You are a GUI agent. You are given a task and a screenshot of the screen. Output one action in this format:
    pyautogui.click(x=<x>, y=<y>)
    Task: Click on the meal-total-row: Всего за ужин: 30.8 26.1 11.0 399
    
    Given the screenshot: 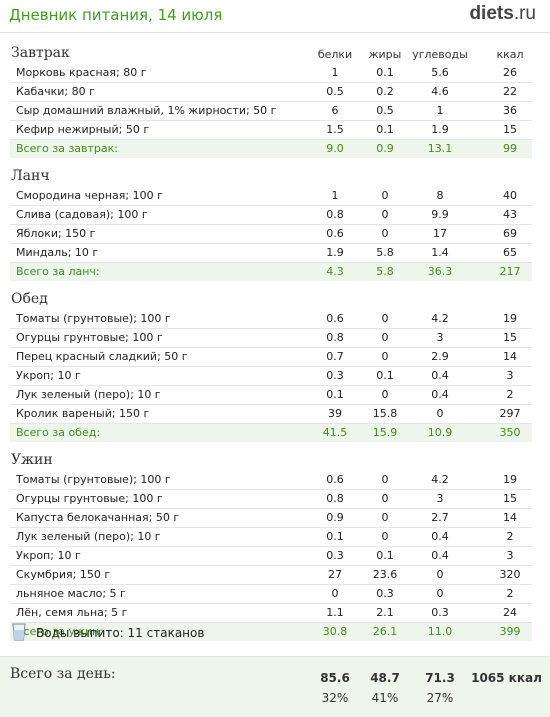 What is the action you would take?
    pyautogui.click(x=271, y=632)
    